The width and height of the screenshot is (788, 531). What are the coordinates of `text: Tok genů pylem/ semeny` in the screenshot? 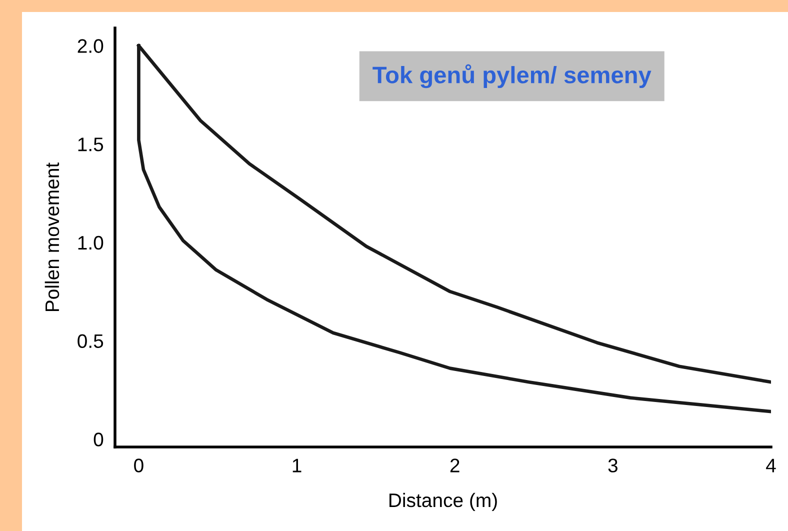 It's located at (512, 76).